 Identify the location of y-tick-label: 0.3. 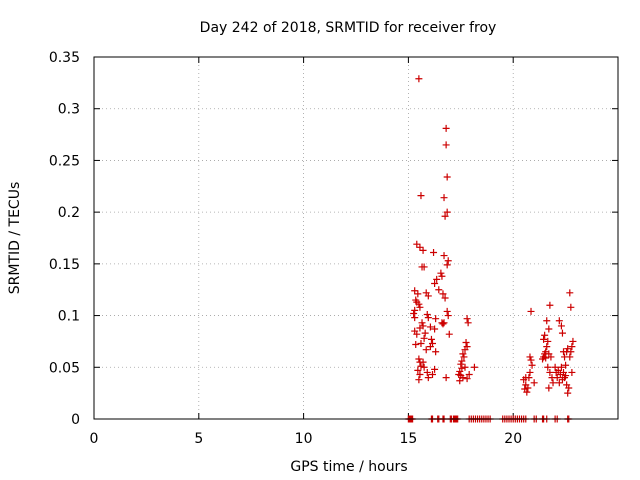
(69, 110).